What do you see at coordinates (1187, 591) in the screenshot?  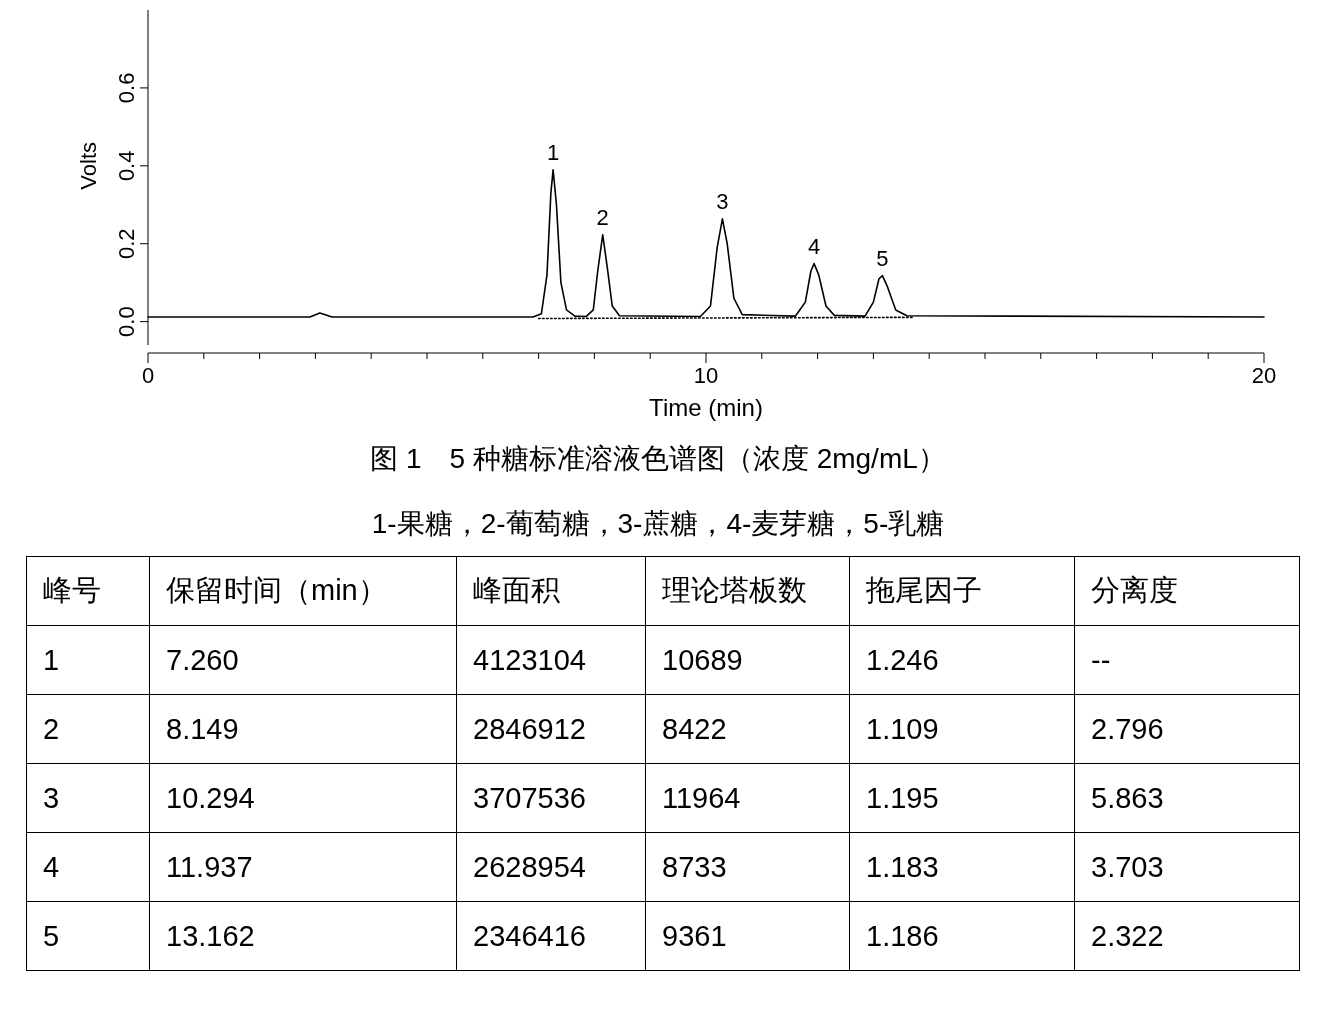 I see `text: 分离度` at bounding box center [1187, 591].